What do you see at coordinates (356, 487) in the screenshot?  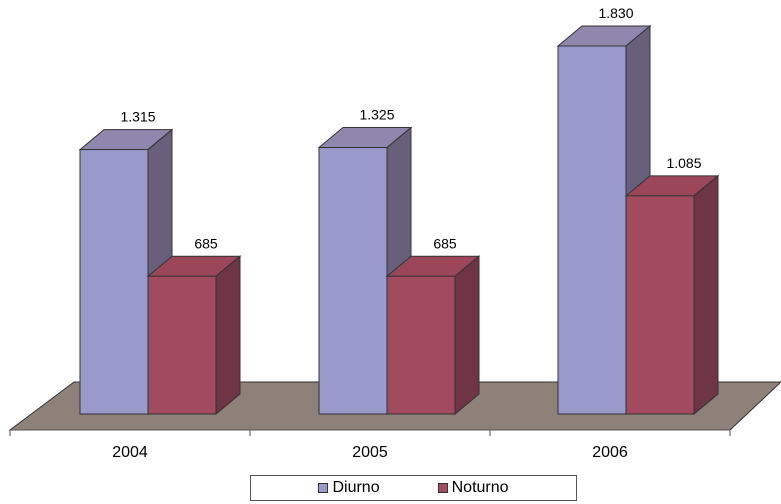 I see `legend-label-diurno: Diurno` at bounding box center [356, 487].